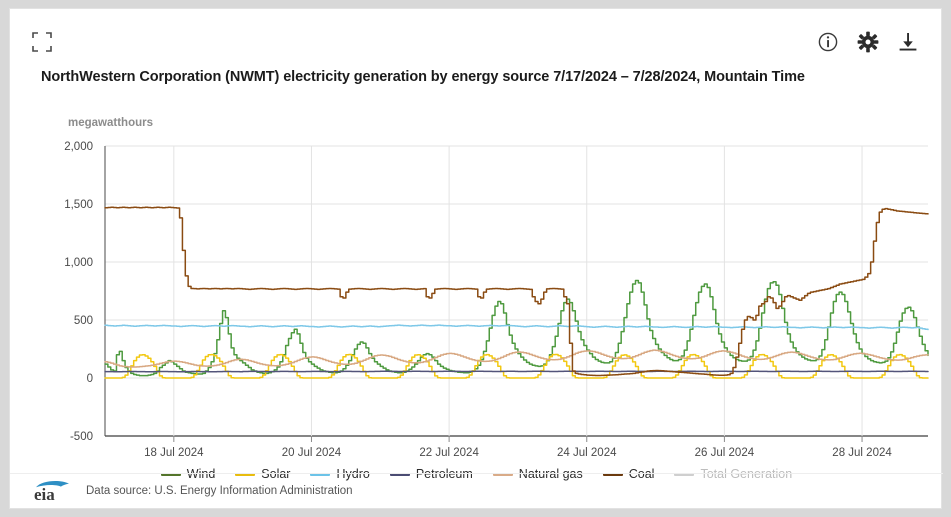  What do you see at coordinates (110, 123) in the screenshot?
I see `y-axis-units-label: megawatthours` at bounding box center [110, 123].